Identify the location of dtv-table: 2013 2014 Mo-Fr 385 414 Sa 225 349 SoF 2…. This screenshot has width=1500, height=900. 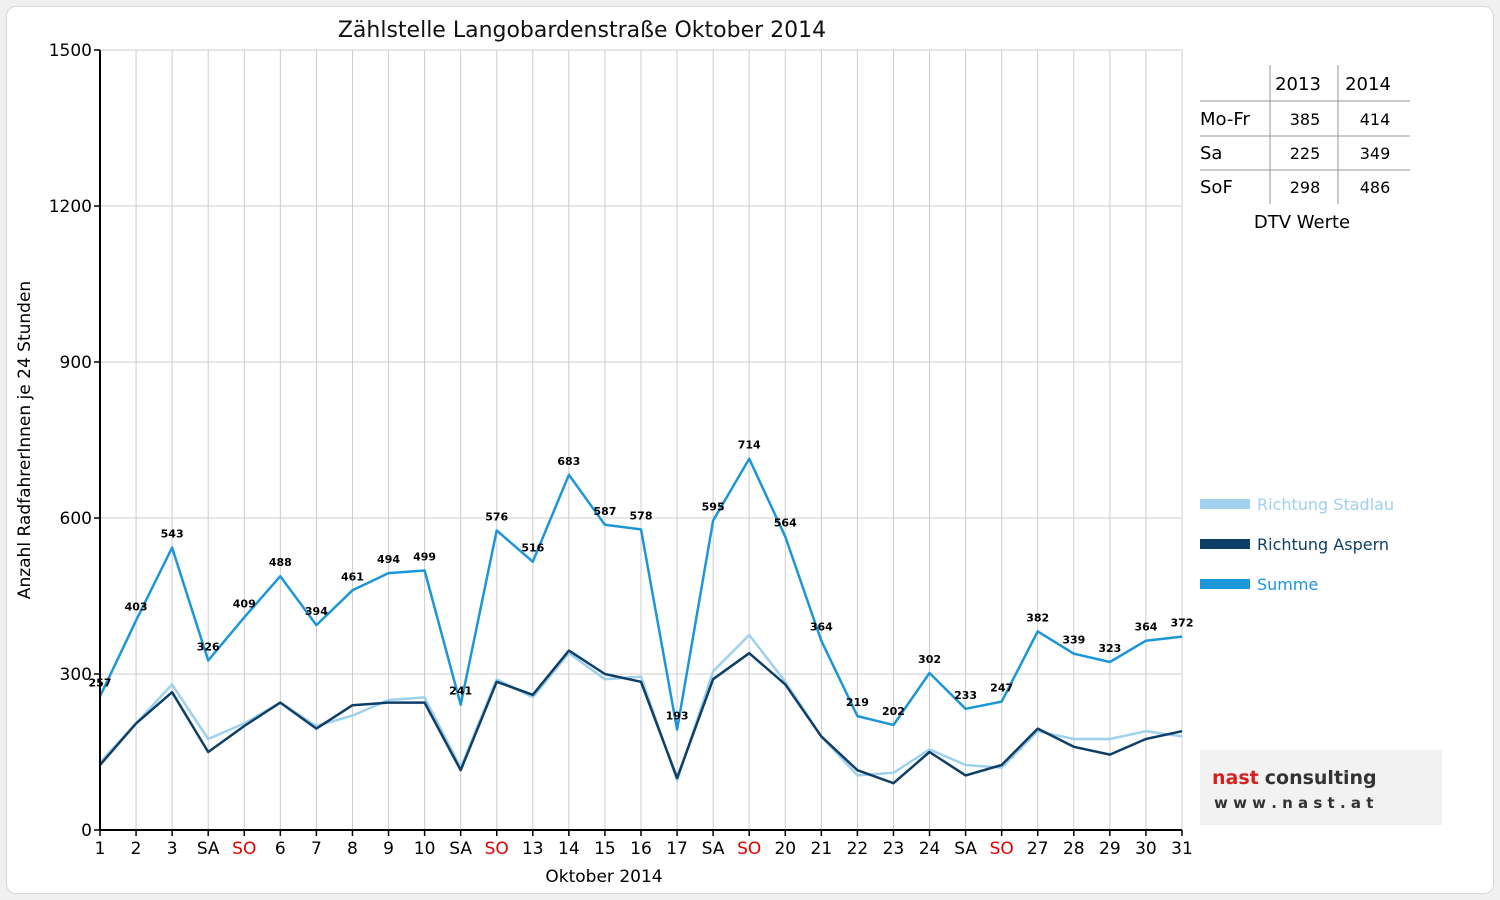
(1305, 149).